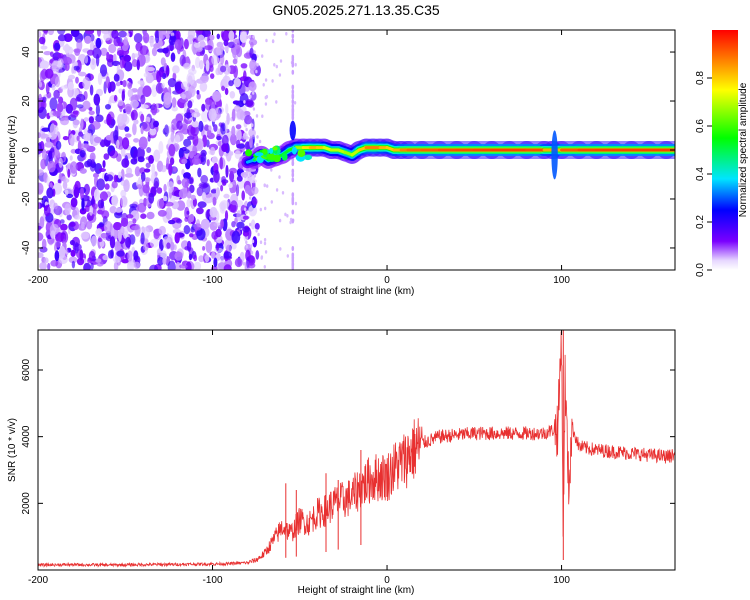 Image resolution: width=750 pixels, height=600 pixels. Describe the element at coordinates (387, 280) in the screenshot. I see `x-tick-label: 0` at that location.